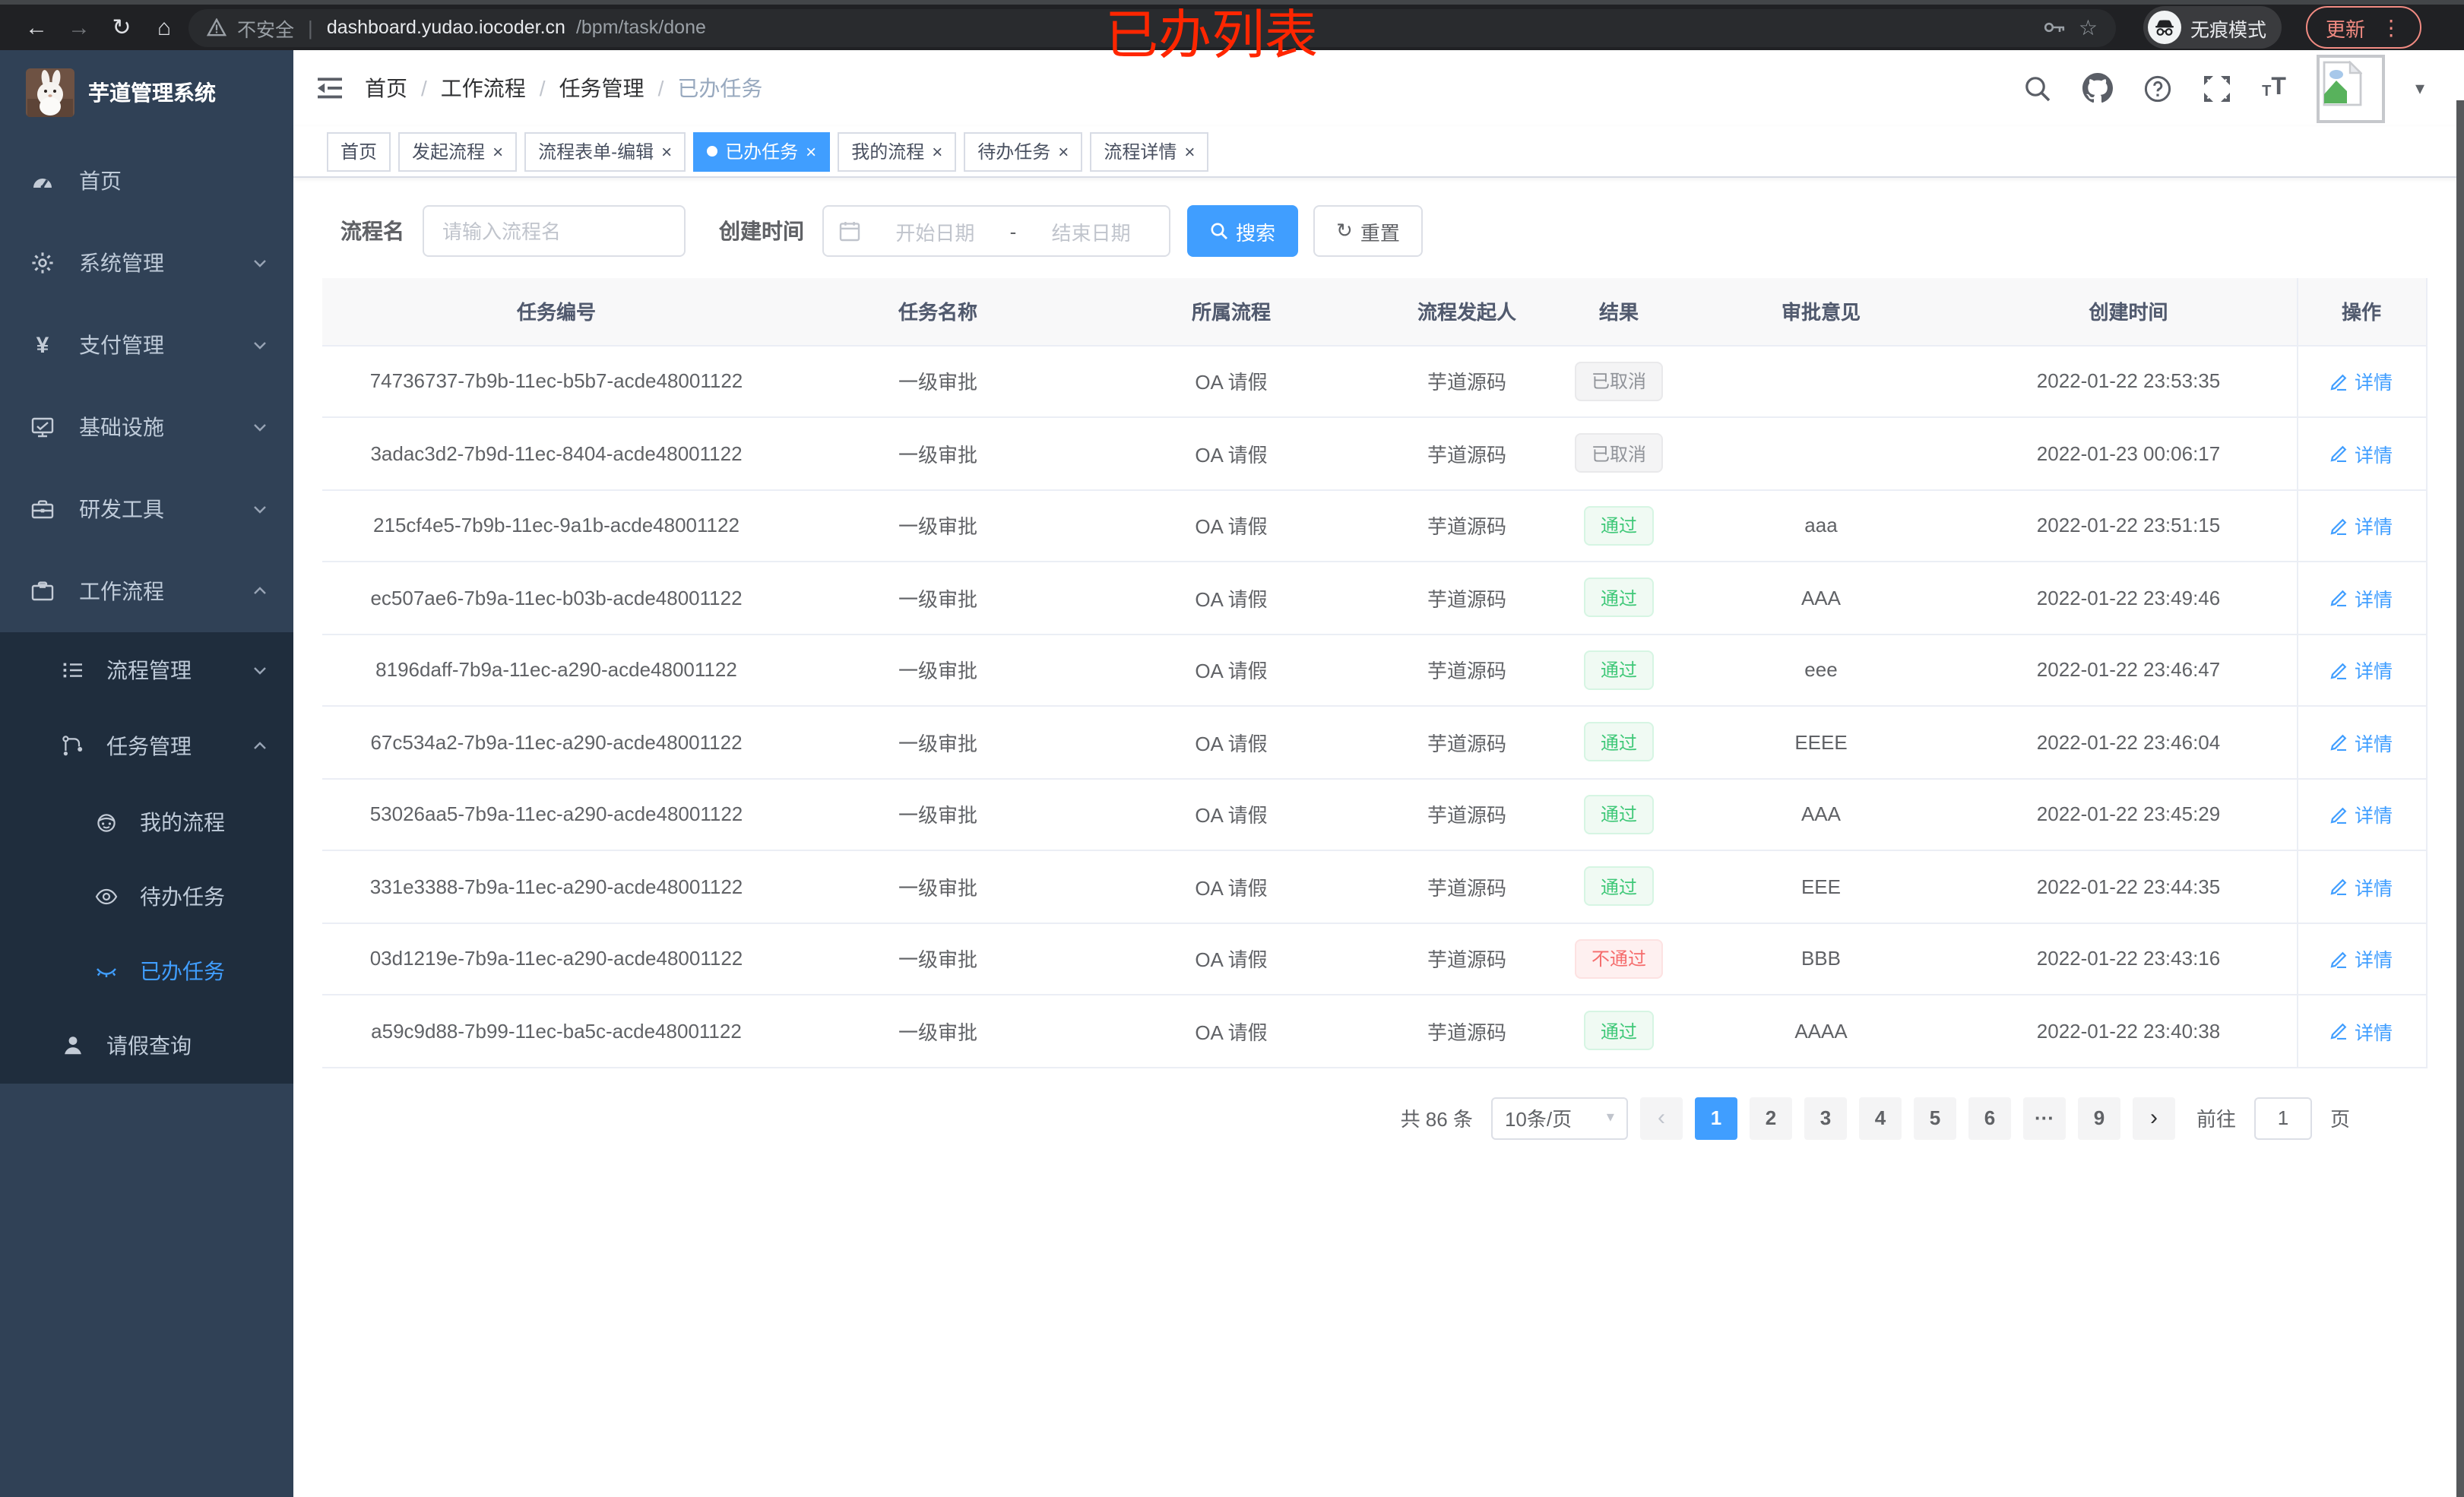  Describe the element at coordinates (260, 746) in the screenshot. I see `chevron-up-icon` at that location.